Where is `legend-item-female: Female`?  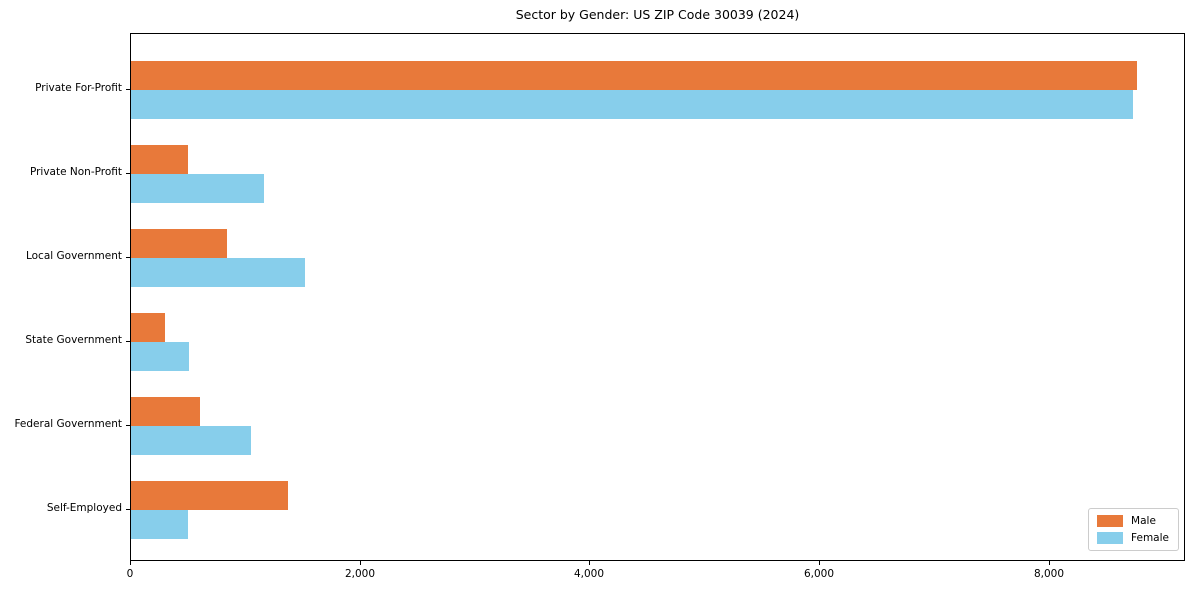
legend-item-female: Female is located at coordinates (1133, 538).